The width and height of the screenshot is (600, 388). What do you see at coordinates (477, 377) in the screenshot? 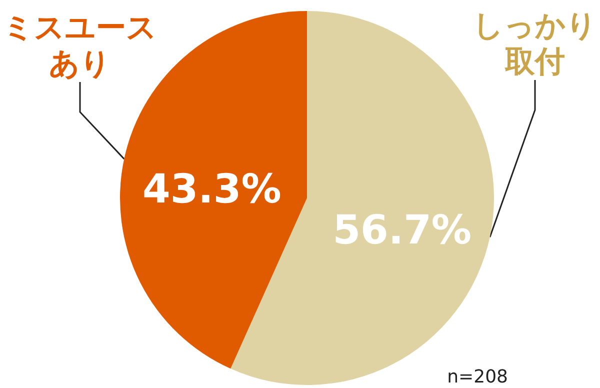
I see `text: n=208` at bounding box center [477, 377].